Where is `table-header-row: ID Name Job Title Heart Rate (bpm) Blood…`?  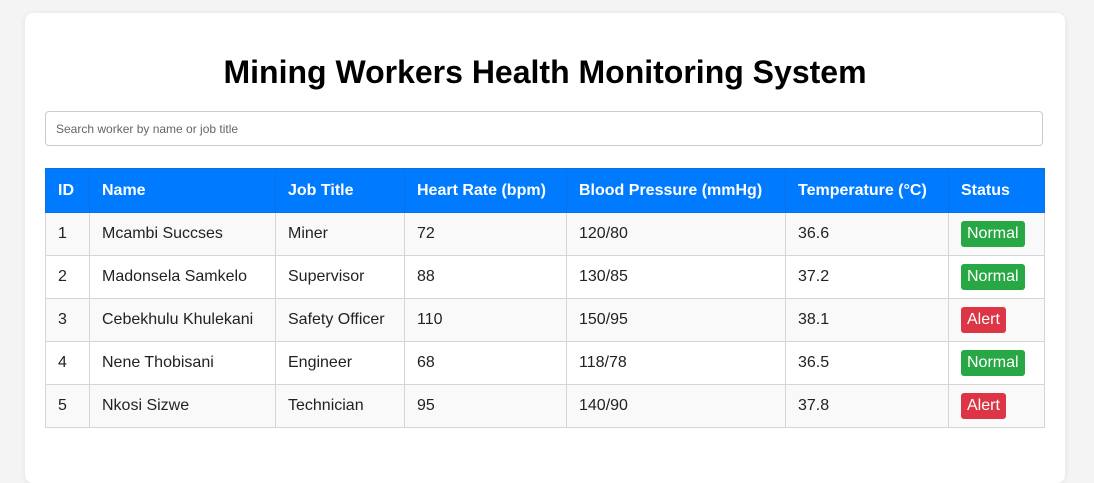 table-header-row: ID Name Job Title Heart Rate (bpm) Blood… is located at coordinates (545, 190).